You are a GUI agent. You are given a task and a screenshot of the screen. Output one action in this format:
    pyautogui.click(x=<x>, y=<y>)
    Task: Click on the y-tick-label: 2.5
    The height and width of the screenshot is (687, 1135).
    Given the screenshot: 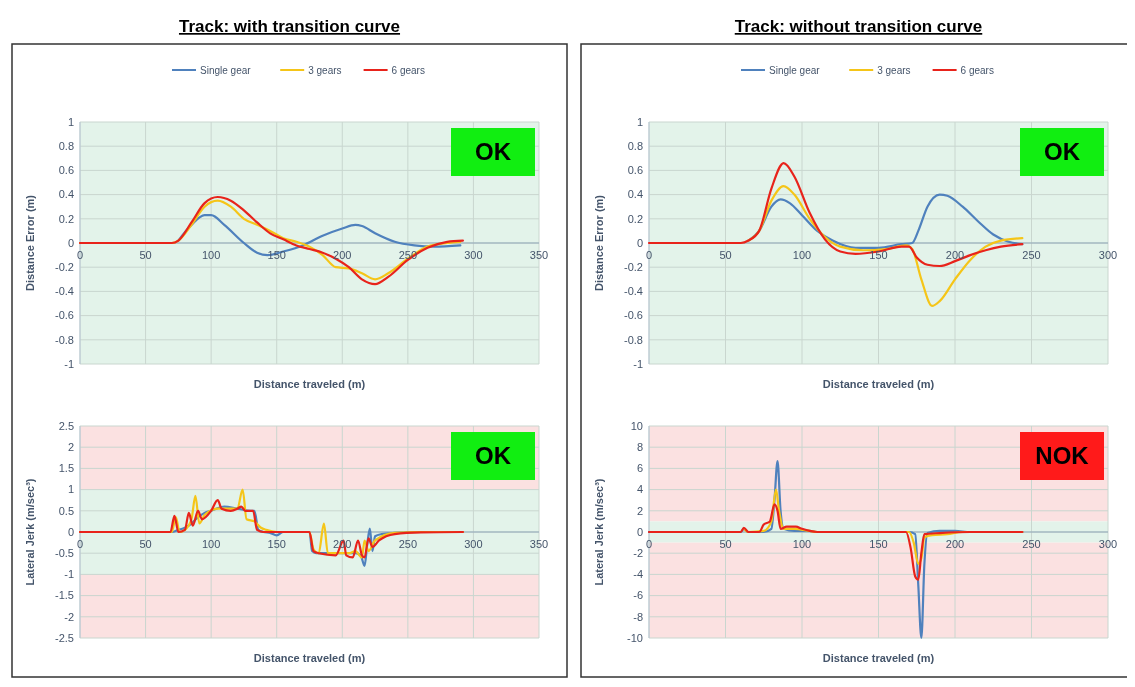 What is the action you would take?
    pyautogui.click(x=66, y=425)
    